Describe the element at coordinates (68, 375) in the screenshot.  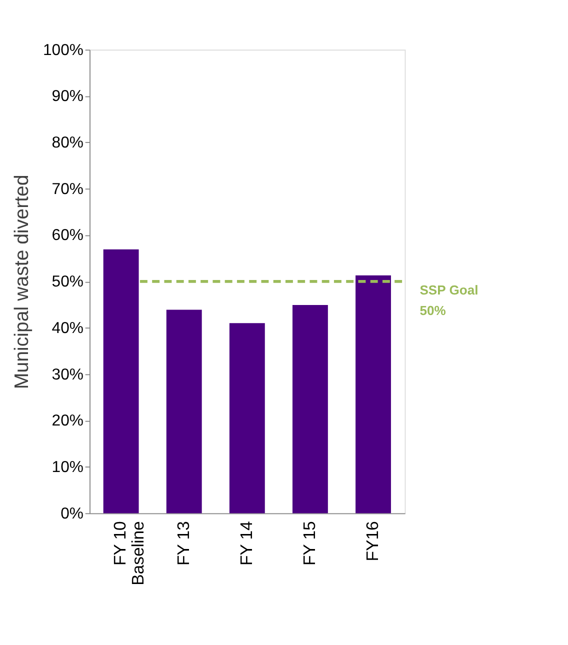
I see `y-tick-label: 30%` at that location.